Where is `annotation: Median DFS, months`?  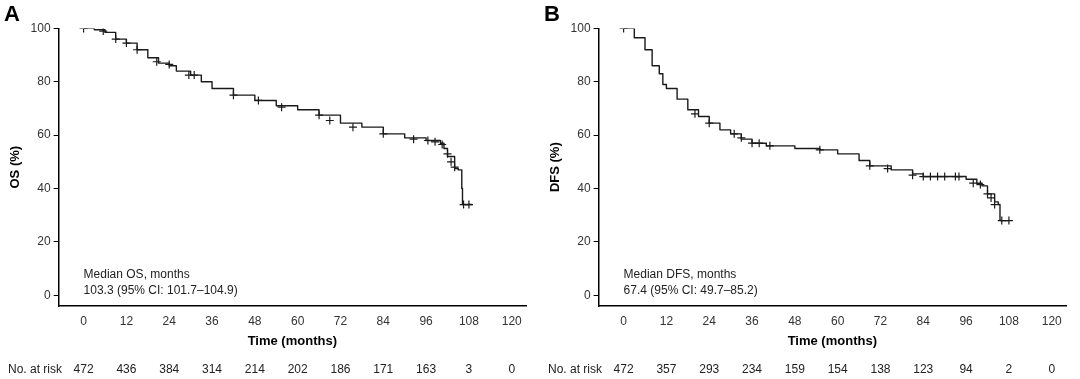 annotation: Median DFS, months is located at coordinates (680, 274).